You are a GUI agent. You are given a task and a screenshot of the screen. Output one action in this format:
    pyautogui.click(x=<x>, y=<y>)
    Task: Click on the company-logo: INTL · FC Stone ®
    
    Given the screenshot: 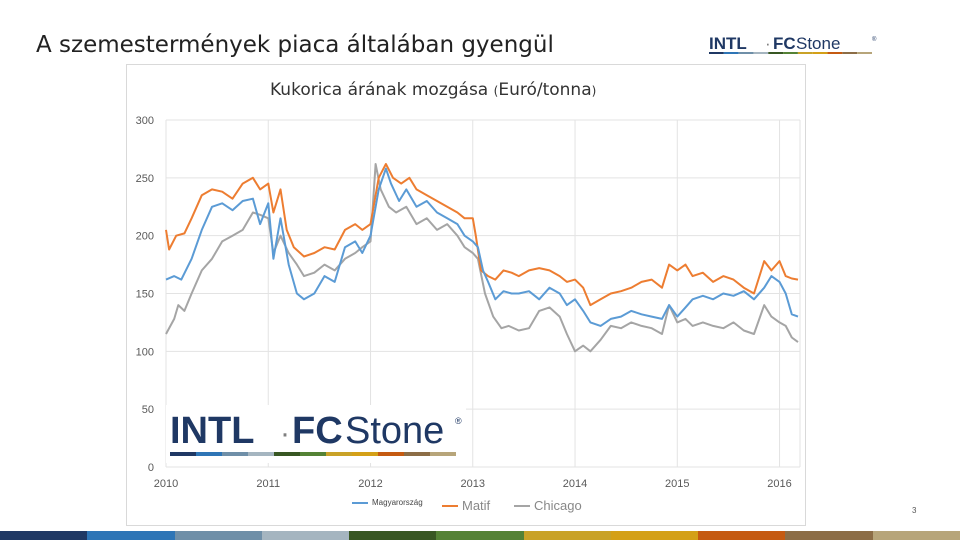 What is the action you would take?
    pyautogui.click(x=794, y=48)
    